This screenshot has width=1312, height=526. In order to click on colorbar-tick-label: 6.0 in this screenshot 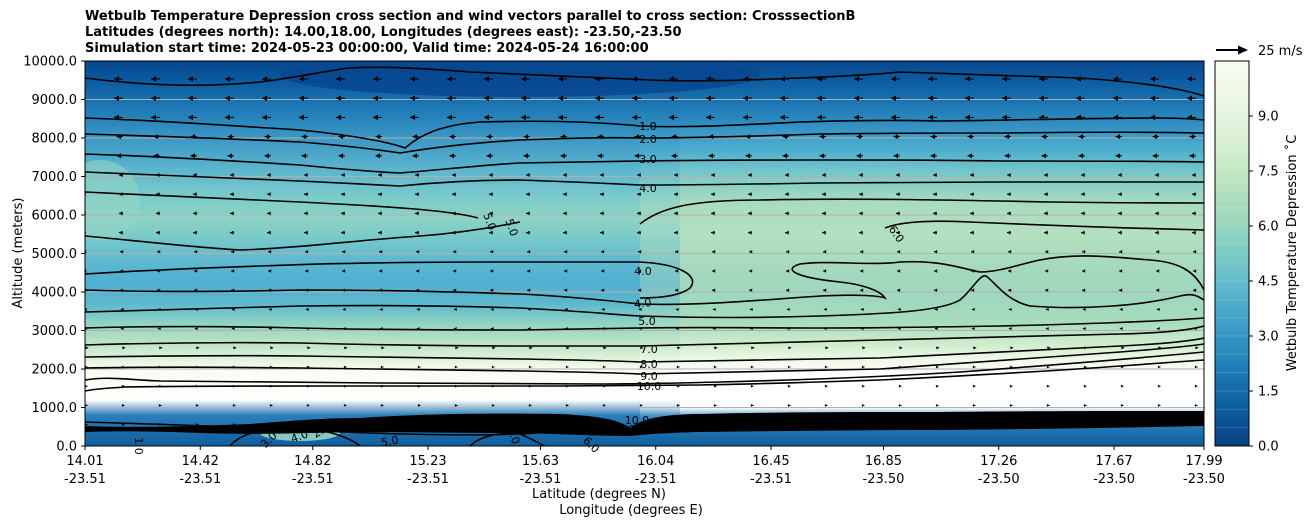, I will do `click(1268, 227)`.